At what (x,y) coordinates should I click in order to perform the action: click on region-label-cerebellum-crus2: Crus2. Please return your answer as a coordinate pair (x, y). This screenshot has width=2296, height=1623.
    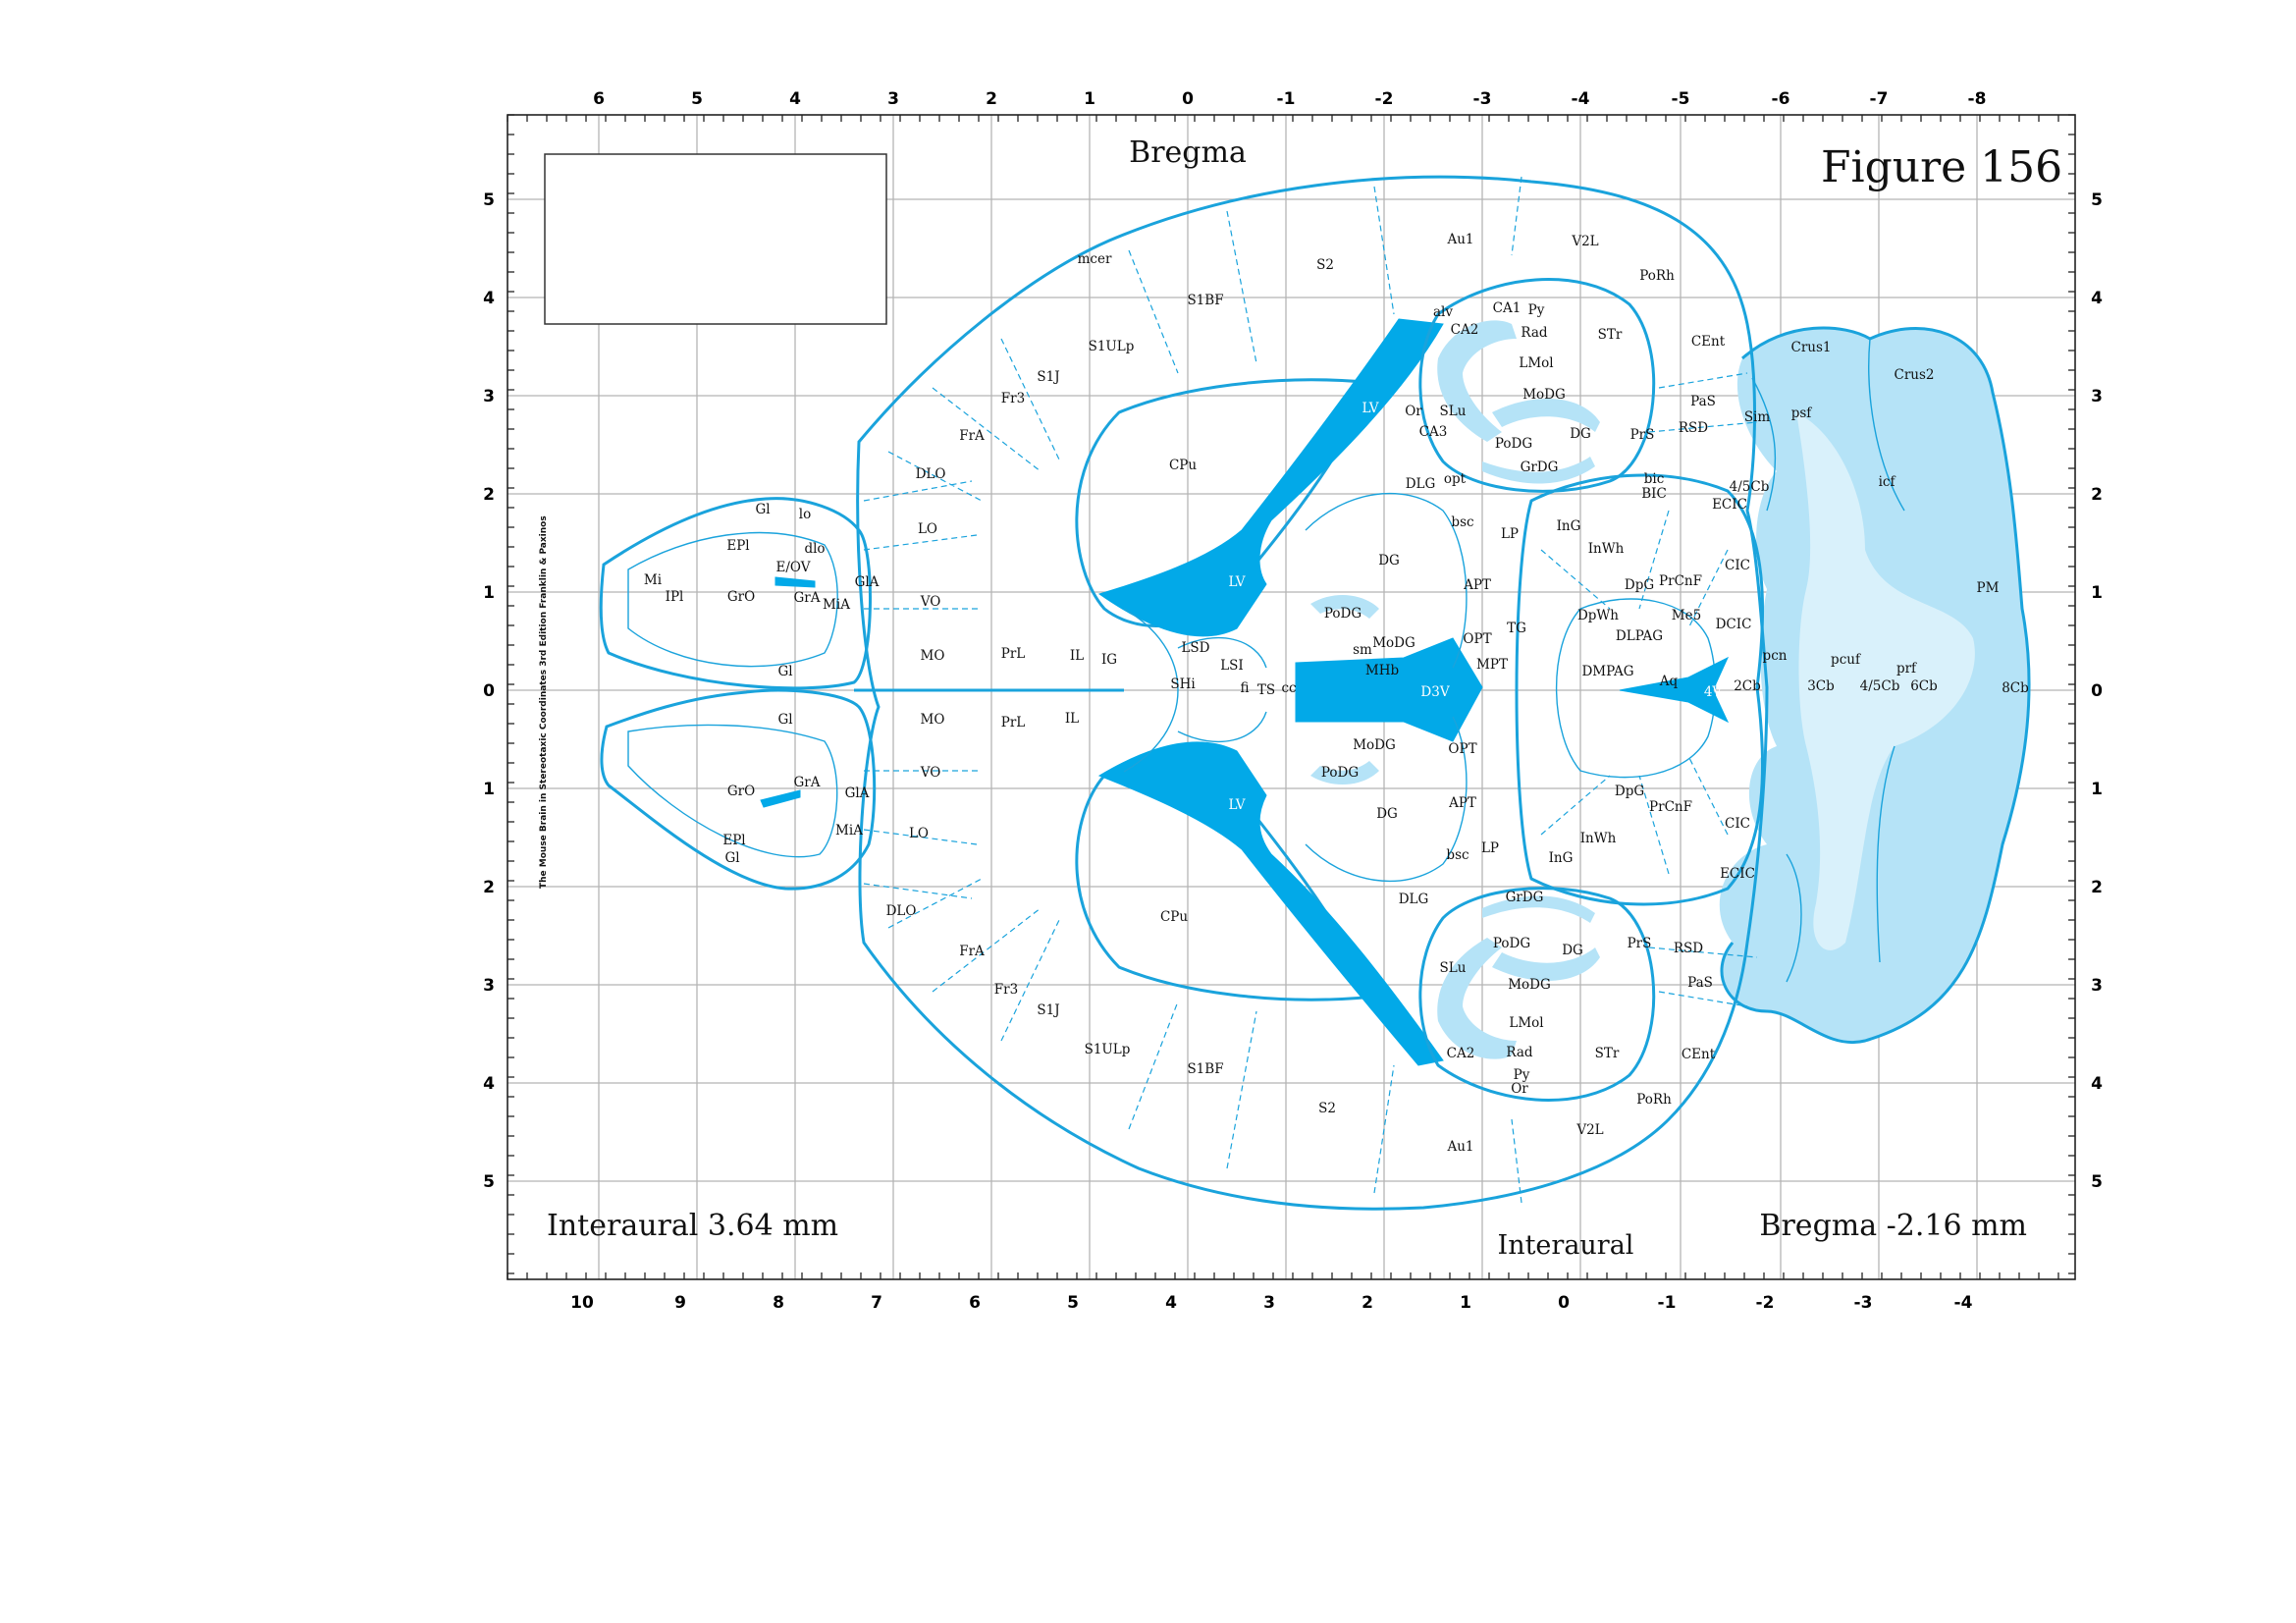
    Looking at the image, I should click on (1915, 375).